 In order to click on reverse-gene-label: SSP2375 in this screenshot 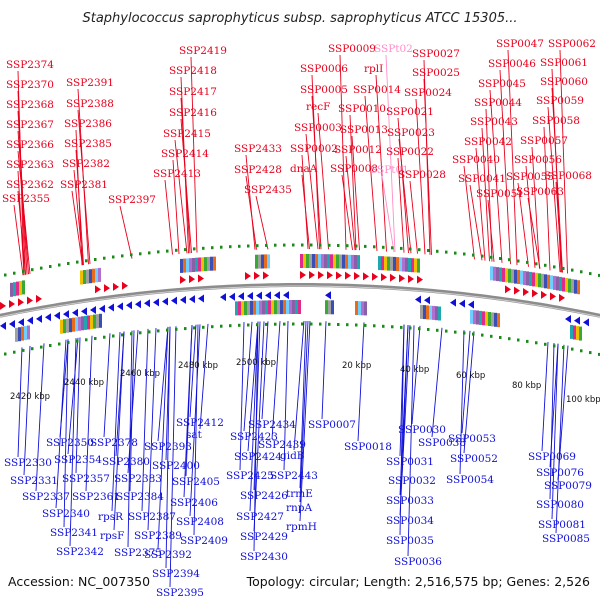, I will do `click(138, 553)`.